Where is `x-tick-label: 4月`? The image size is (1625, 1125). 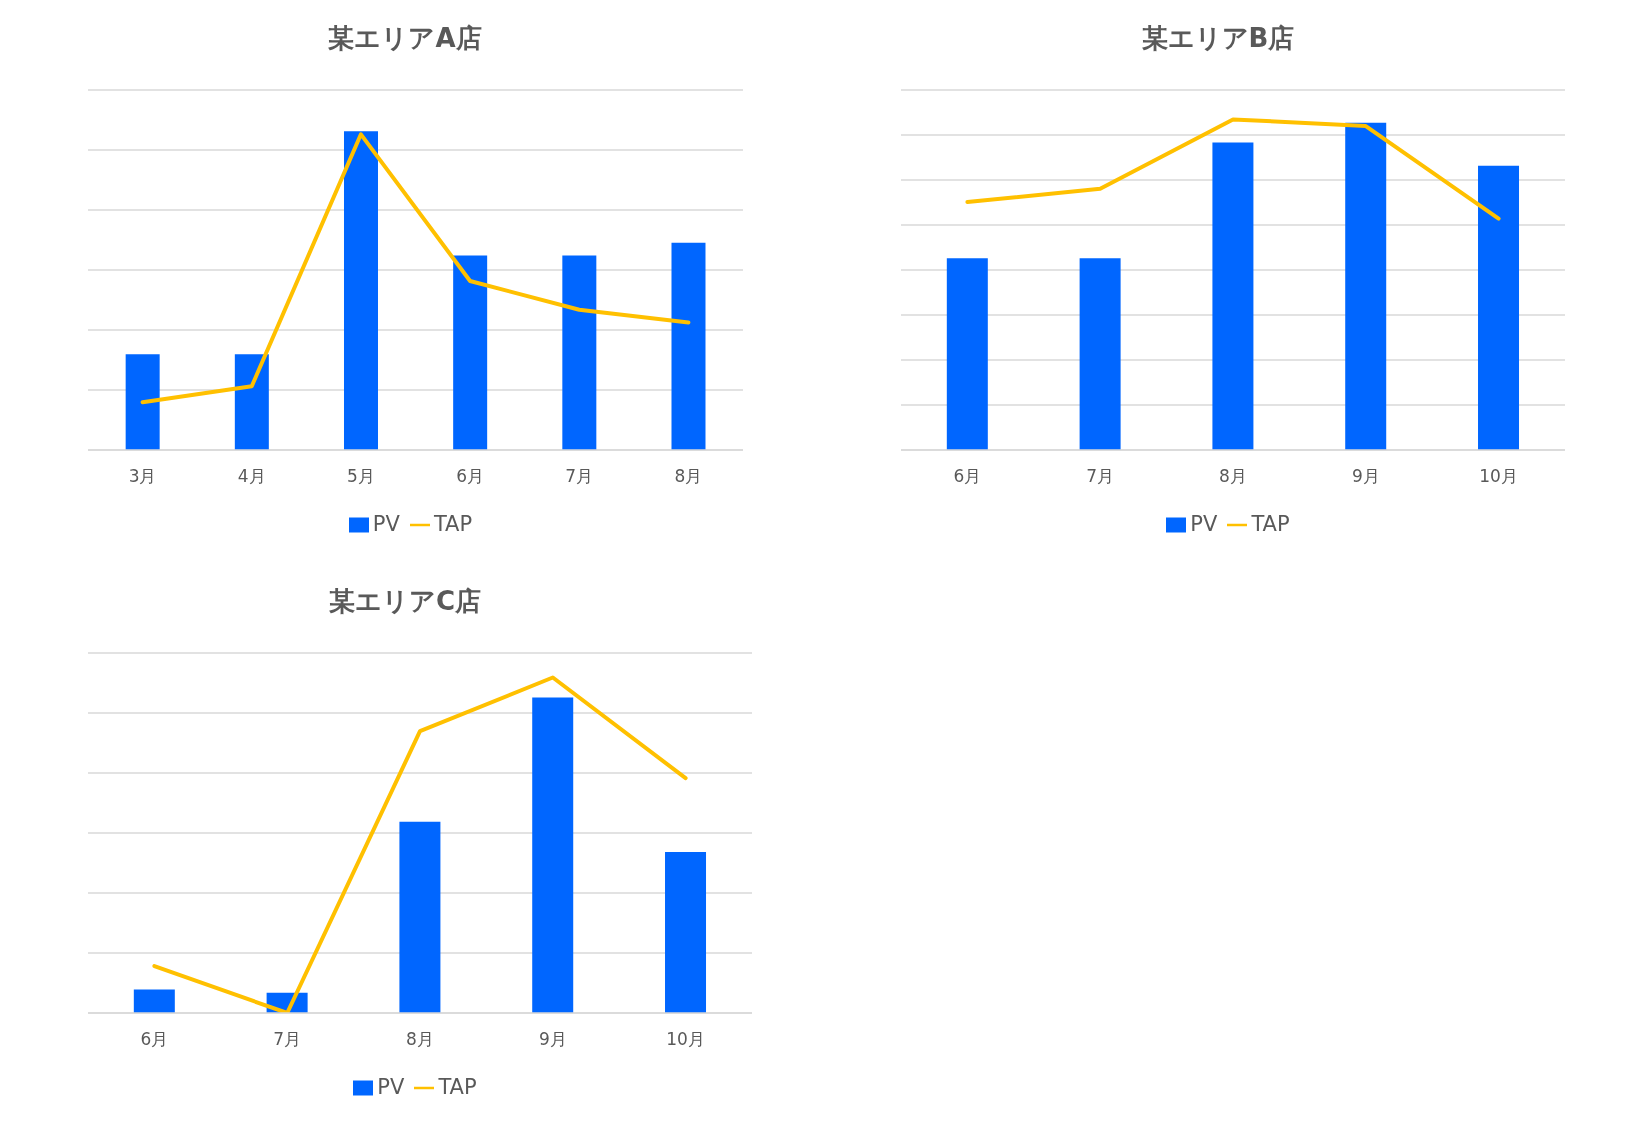 x-tick-label: 4月 is located at coordinates (251, 476).